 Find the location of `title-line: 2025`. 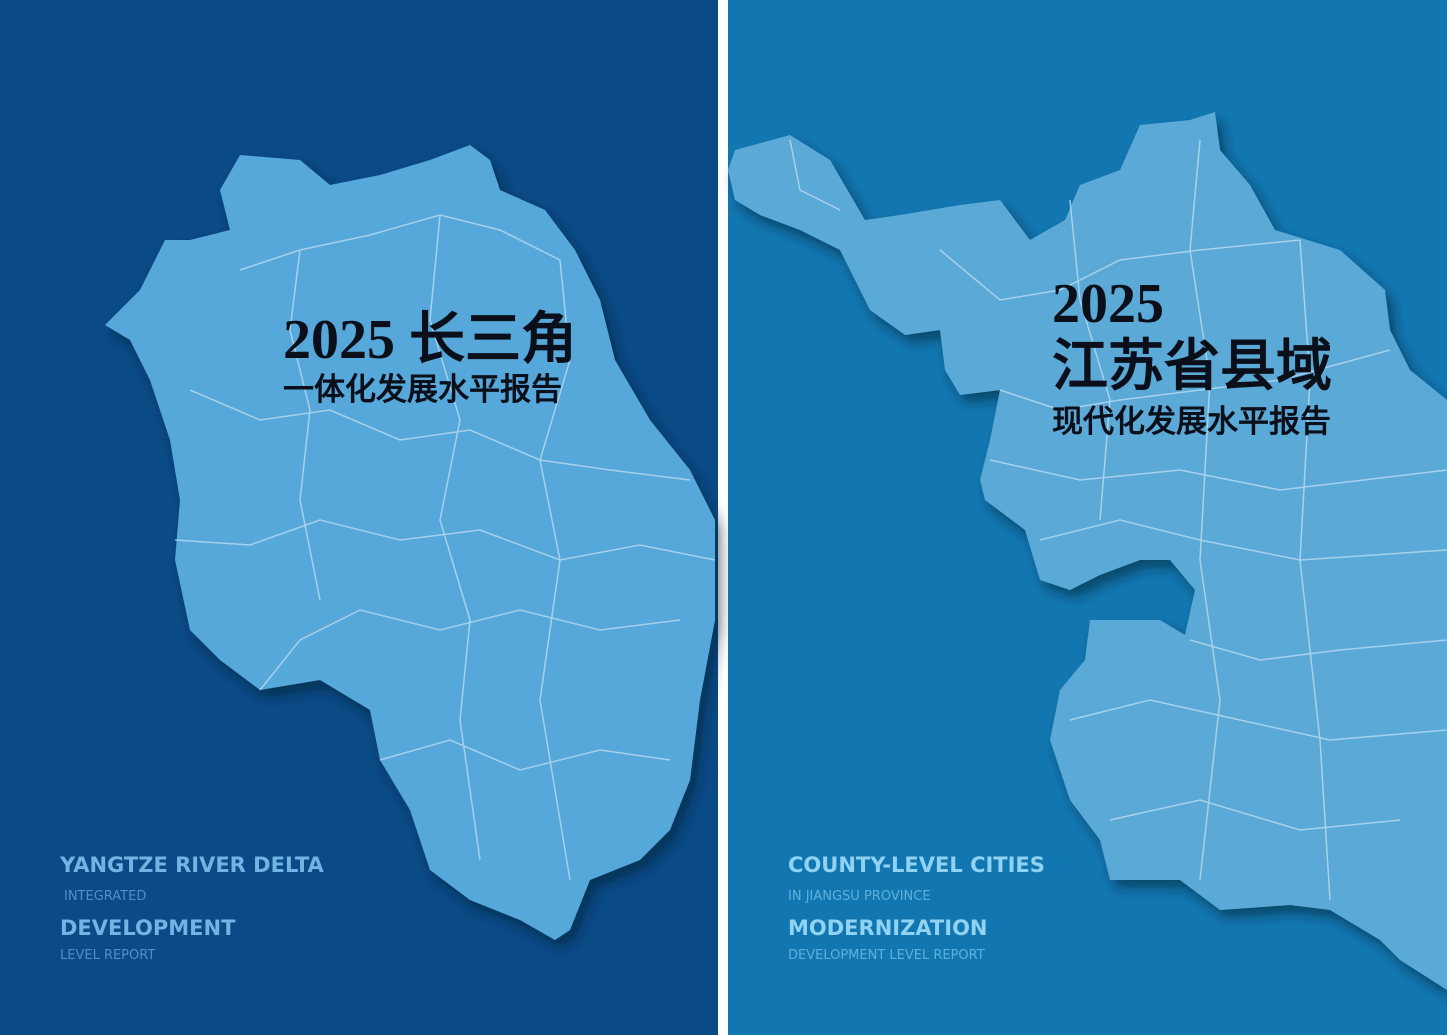

title-line: 2025 is located at coordinates (1108, 304).